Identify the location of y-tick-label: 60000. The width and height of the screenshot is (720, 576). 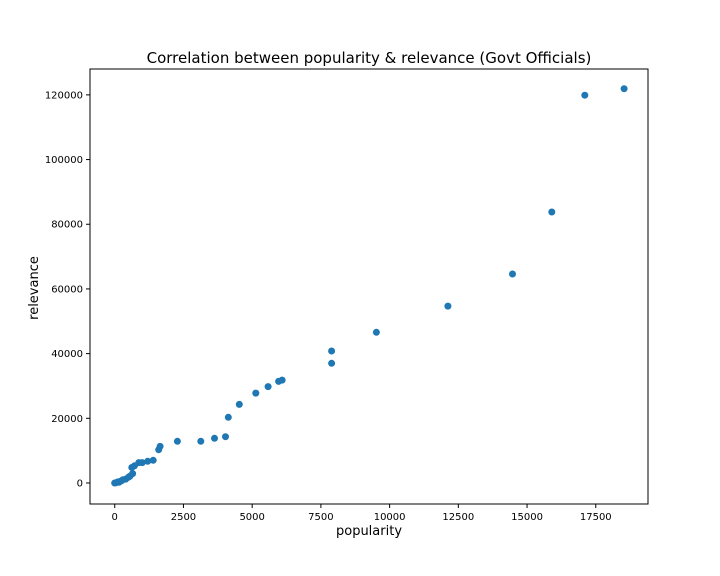
(67, 289).